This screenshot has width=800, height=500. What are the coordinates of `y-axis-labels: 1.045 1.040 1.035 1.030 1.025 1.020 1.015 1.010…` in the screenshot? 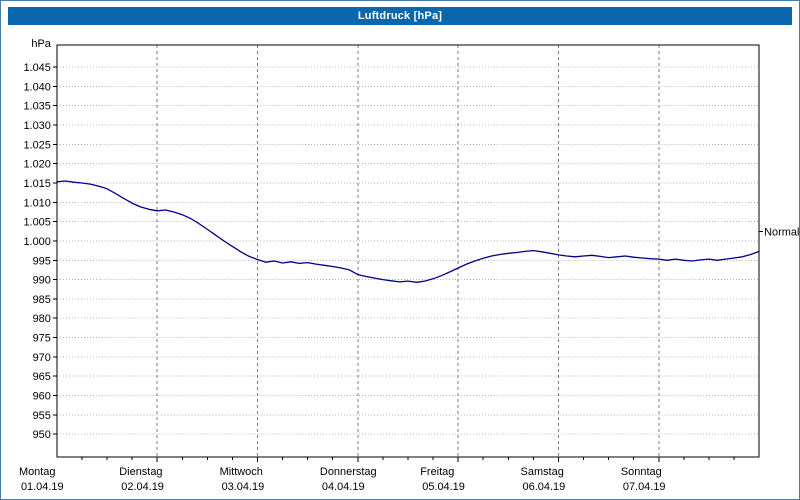 It's located at (40, 239).